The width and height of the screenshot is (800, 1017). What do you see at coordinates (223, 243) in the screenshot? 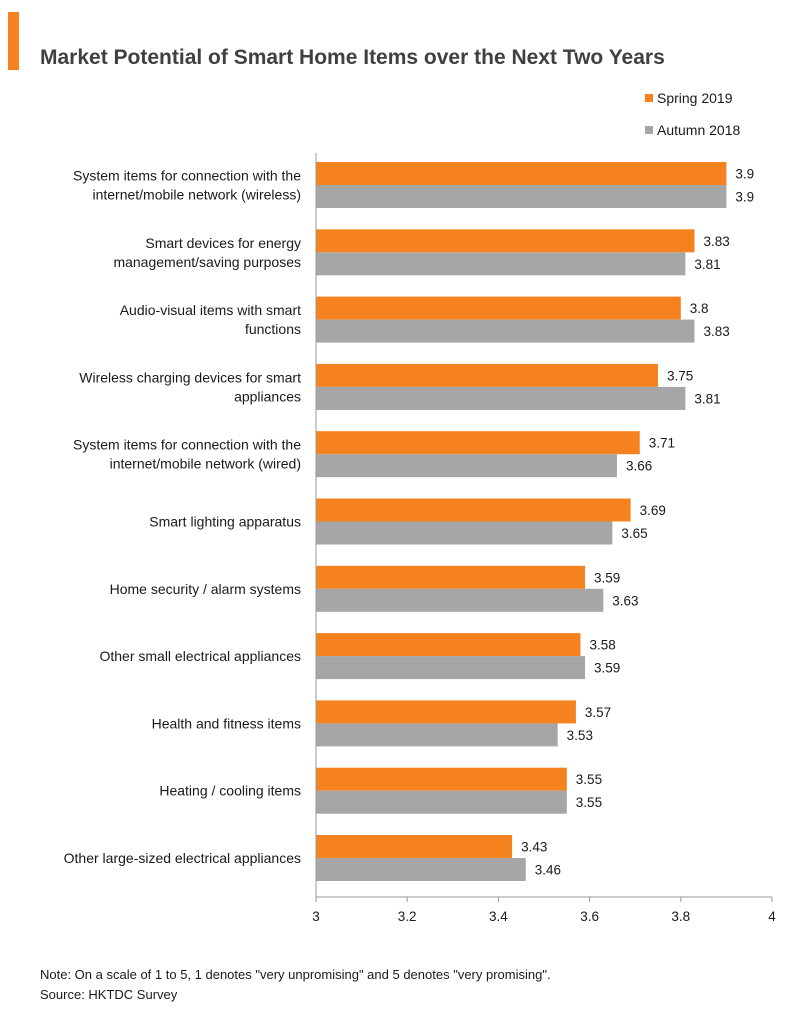
I see `category-label: Smart devices for energy` at bounding box center [223, 243].